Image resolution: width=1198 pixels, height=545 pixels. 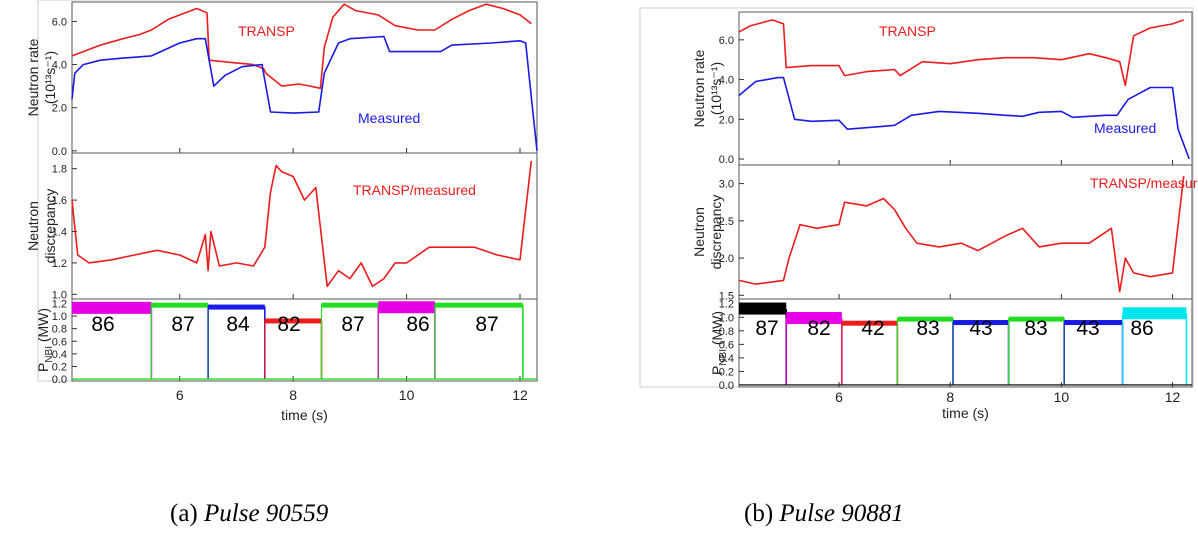 I want to click on x-axis-label: time (s), so click(x=965, y=413).